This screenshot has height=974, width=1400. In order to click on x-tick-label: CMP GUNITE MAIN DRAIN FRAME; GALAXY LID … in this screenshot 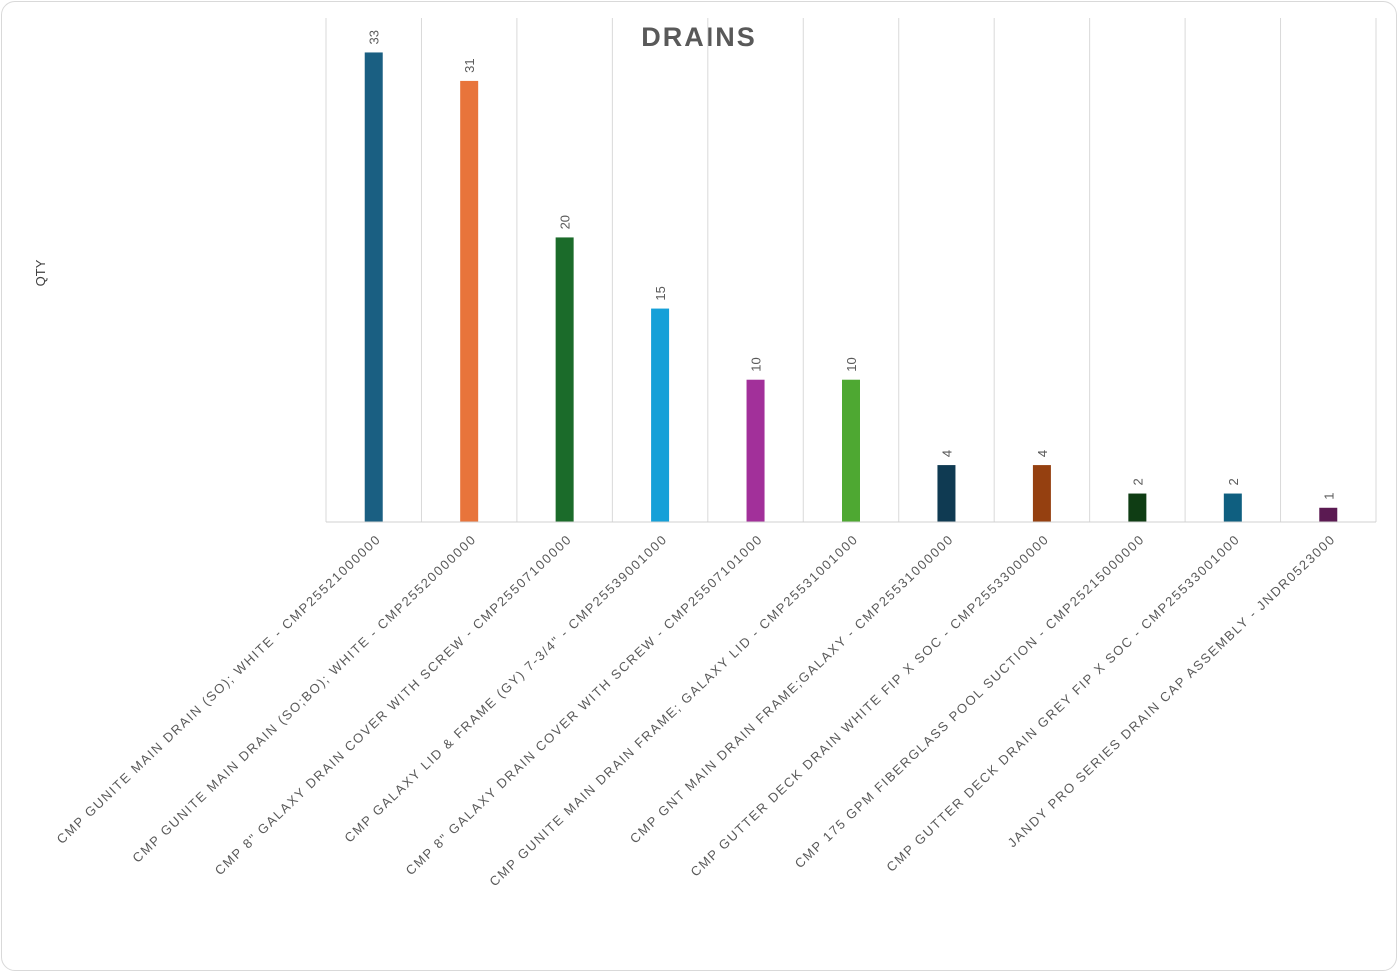, I will do `click(673, 710)`.